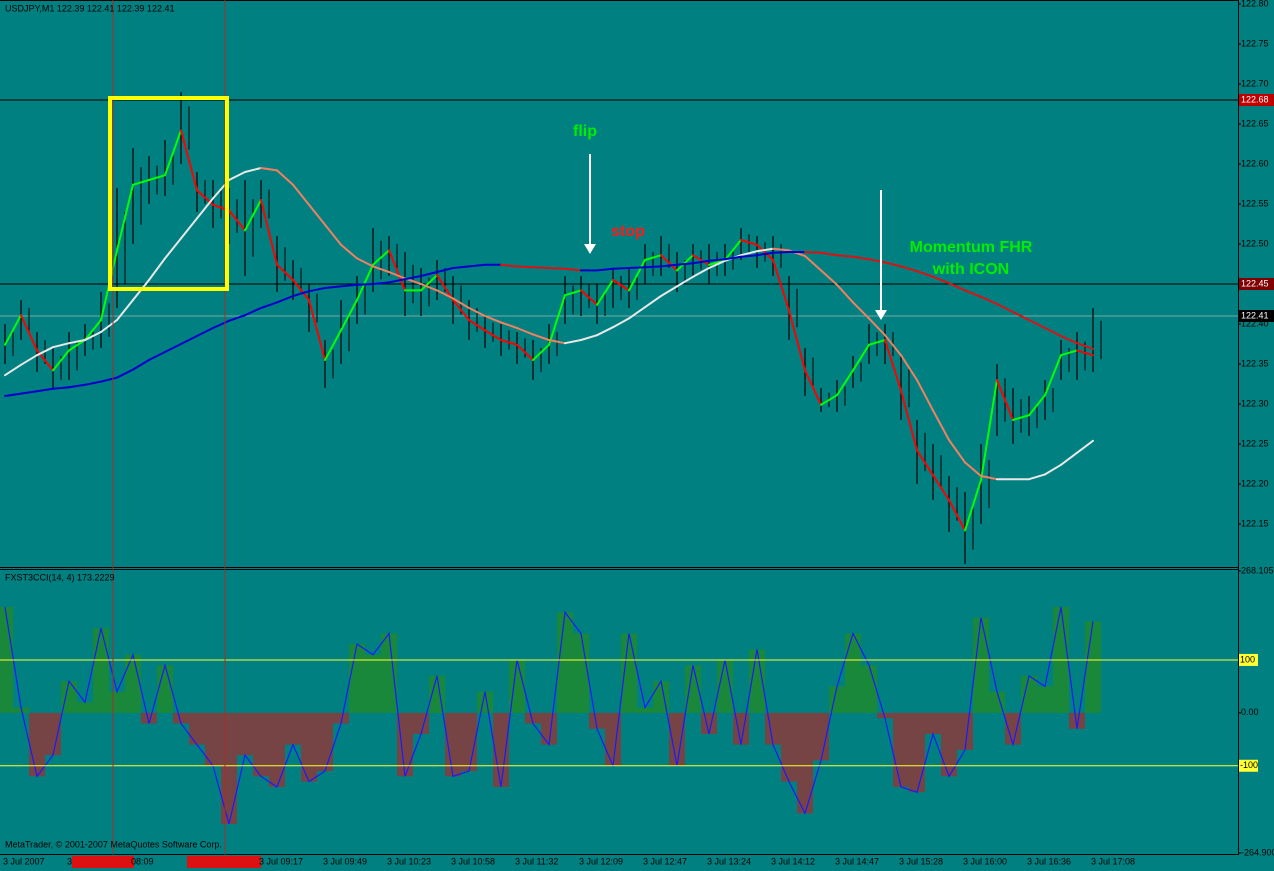  What do you see at coordinates (970, 269) in the screenshot?
I see `annotation: with ICON` at bounding box center [970, 269].